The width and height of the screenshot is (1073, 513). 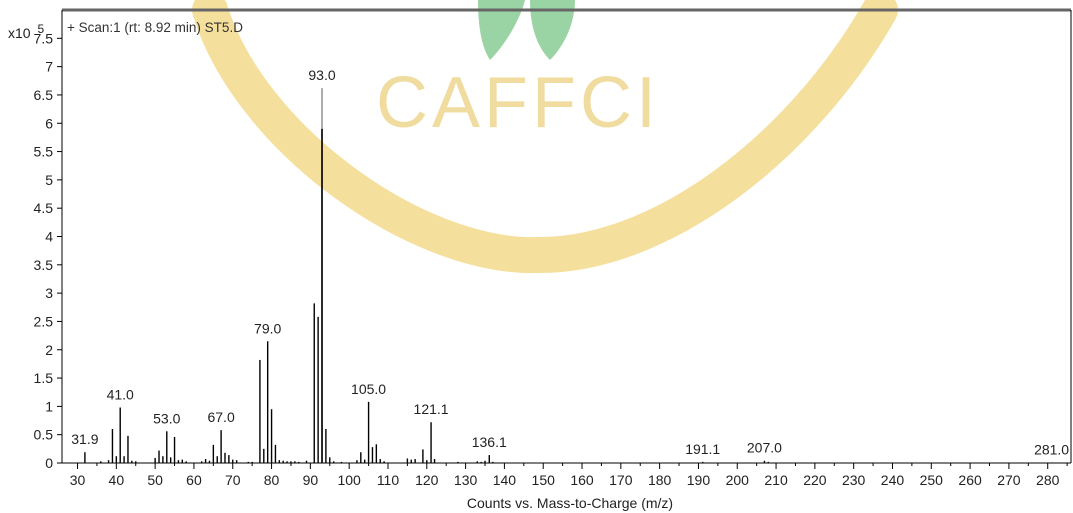 I want to click on x-tick-label: 230, so click(x=854, y=480).